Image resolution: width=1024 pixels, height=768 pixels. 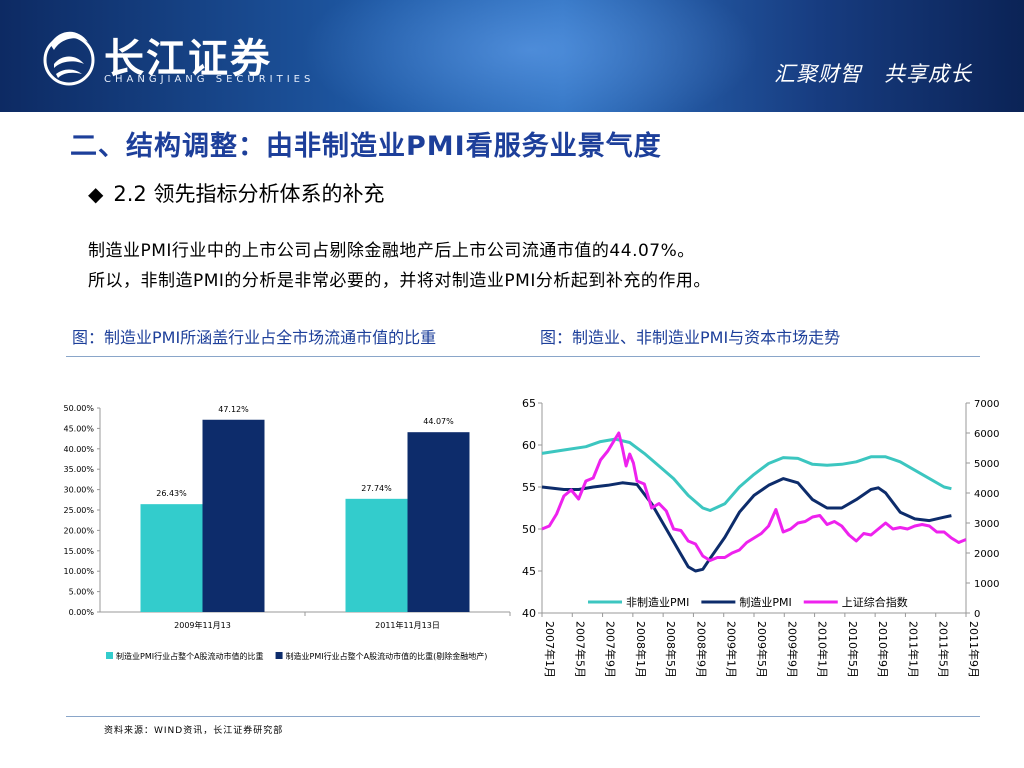 What do you see at coordinates (78, 530) in the screenshot?
I see `y-tick-label: 20.00%` at bounding box center [78, 530].